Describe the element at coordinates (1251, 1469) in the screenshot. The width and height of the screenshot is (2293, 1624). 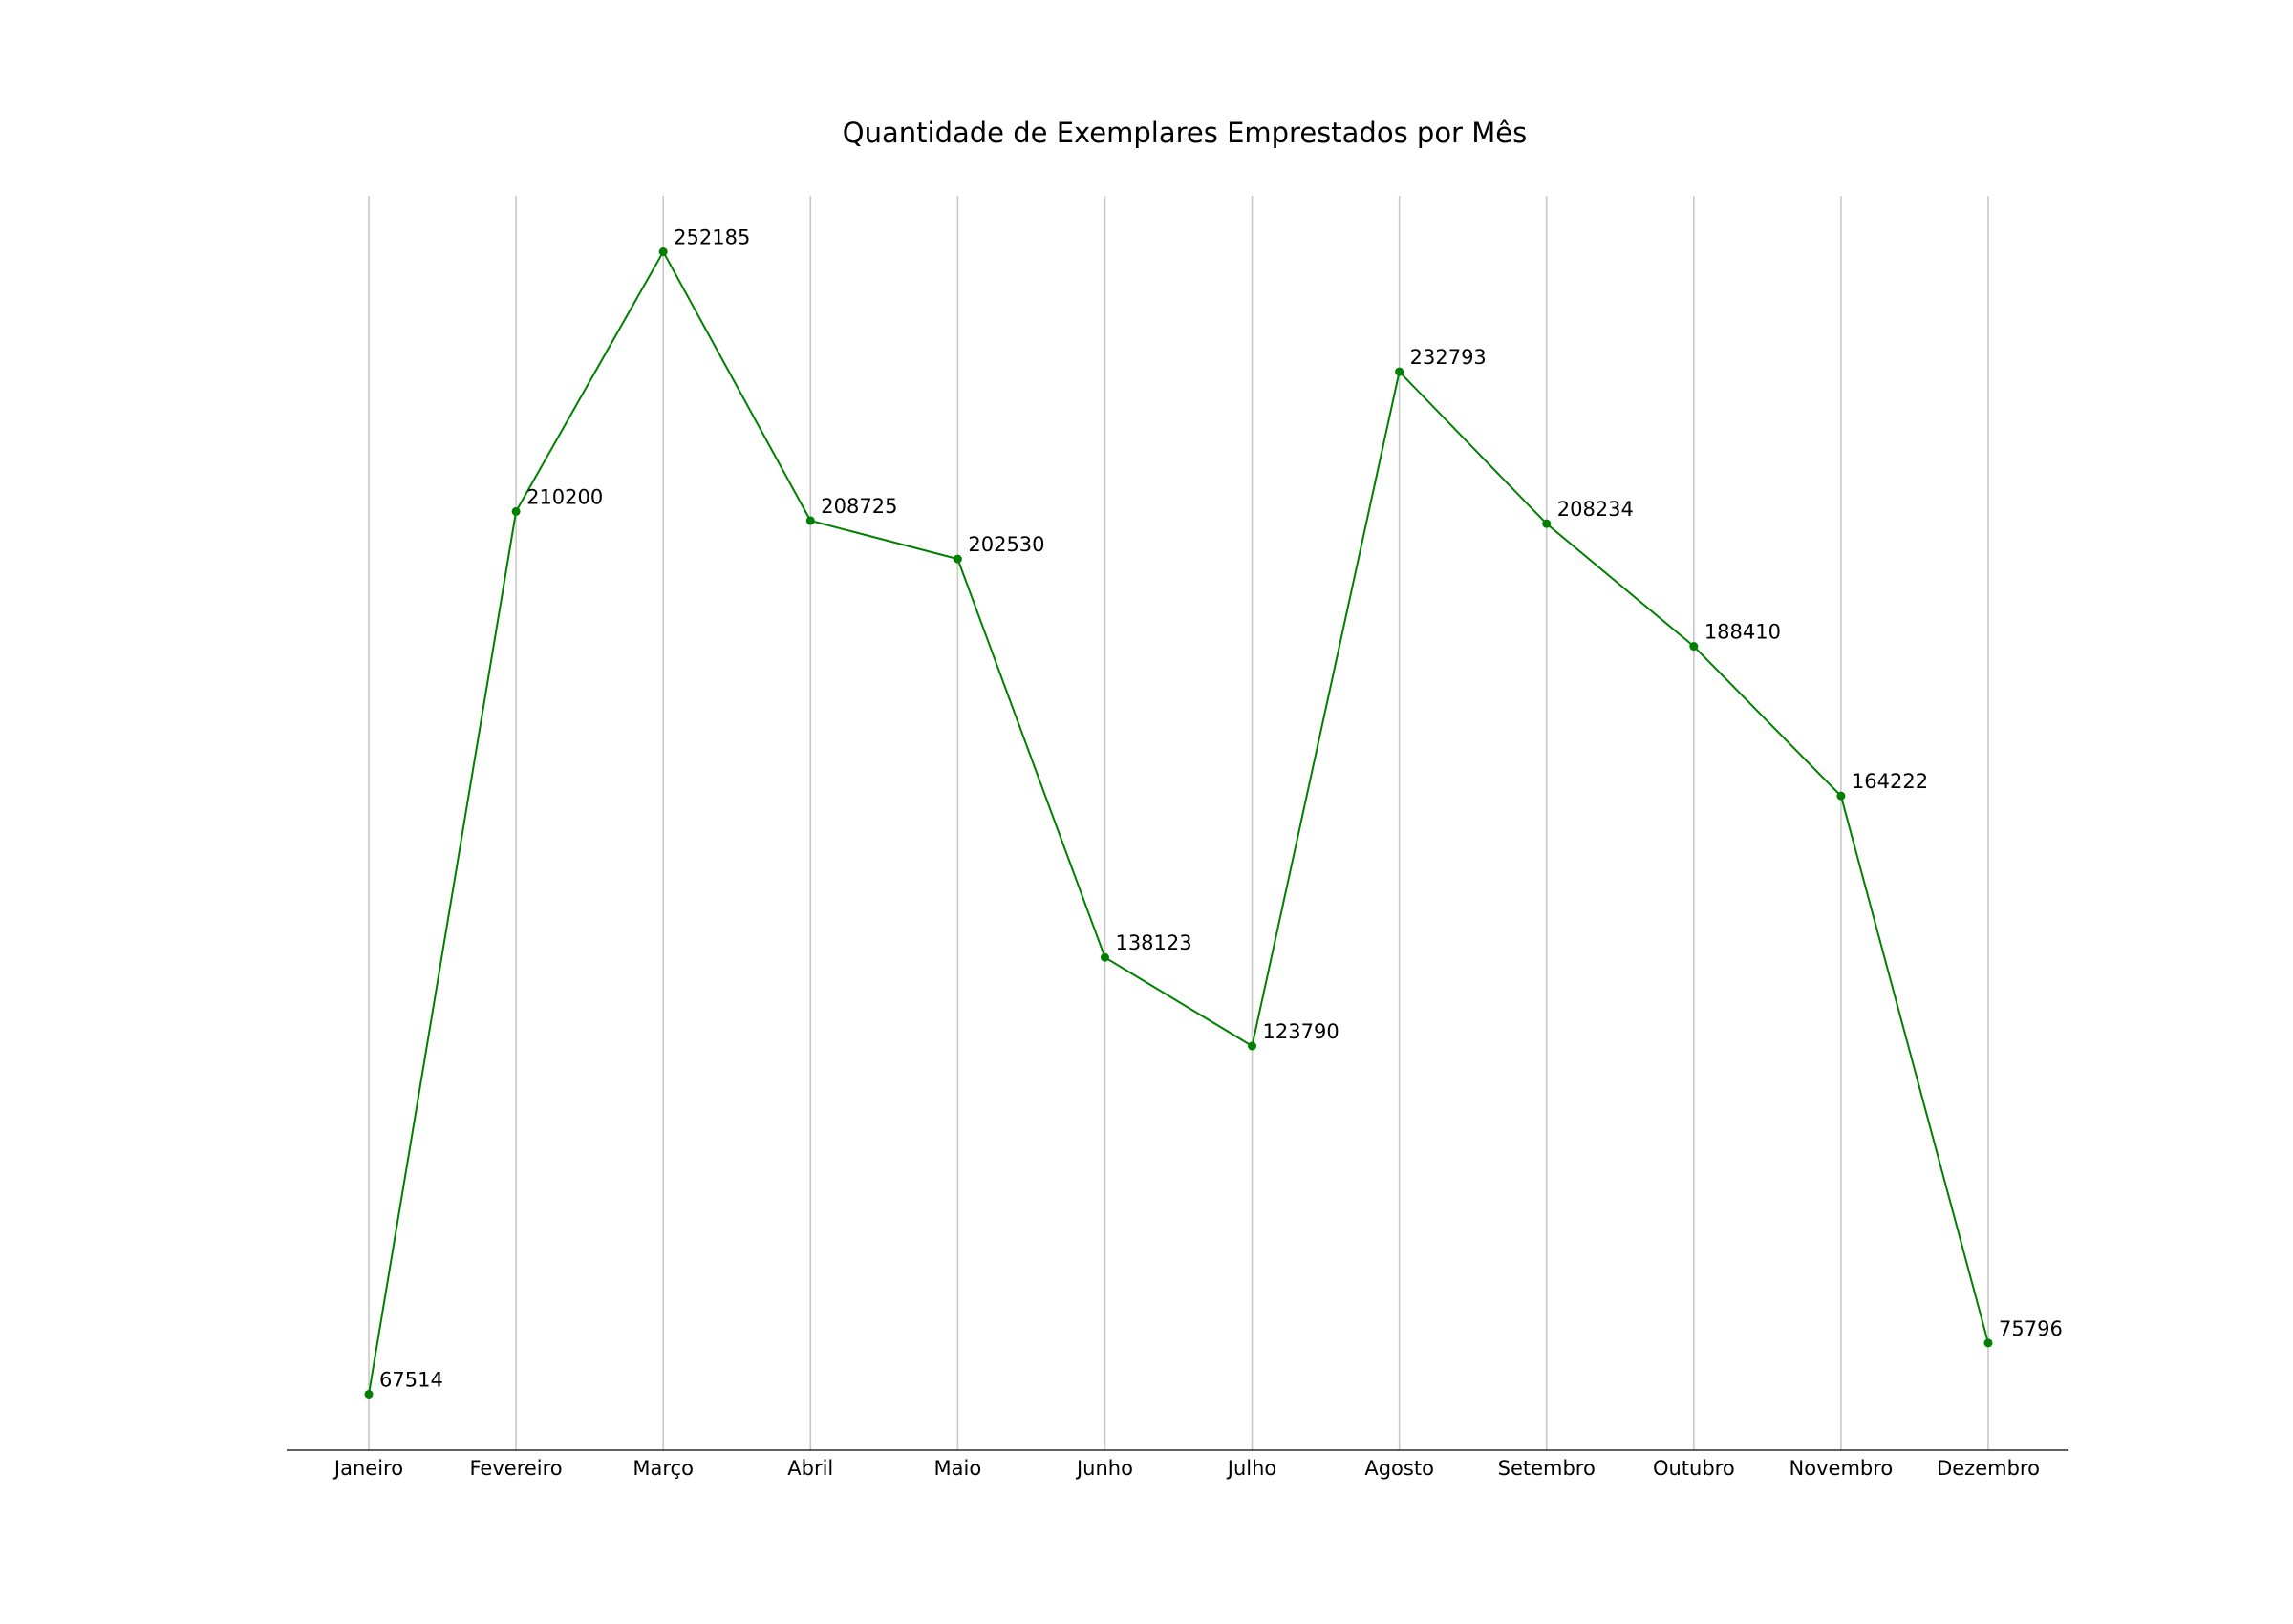
I see `x-tick-label: Julho` at that location.